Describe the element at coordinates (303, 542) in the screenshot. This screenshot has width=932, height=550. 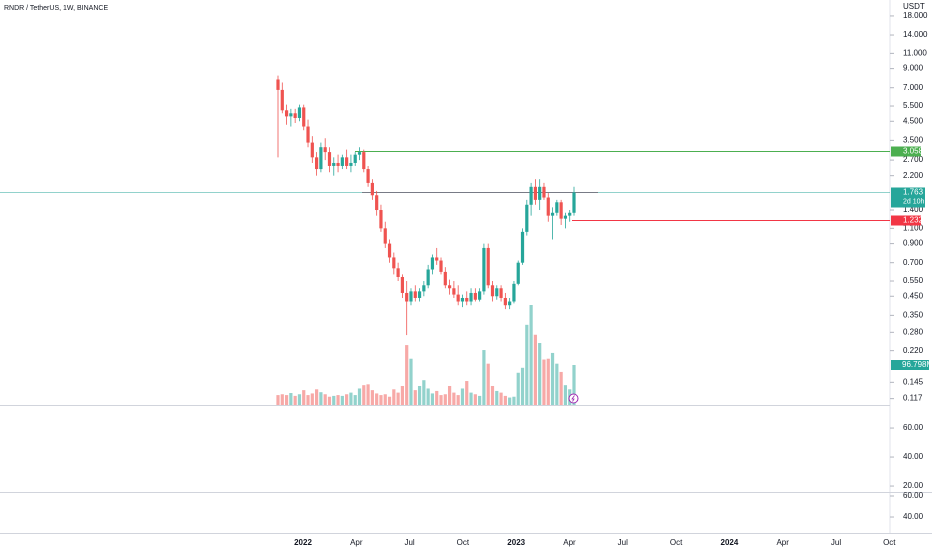
I see `x-tick-label: 2022` at that location.